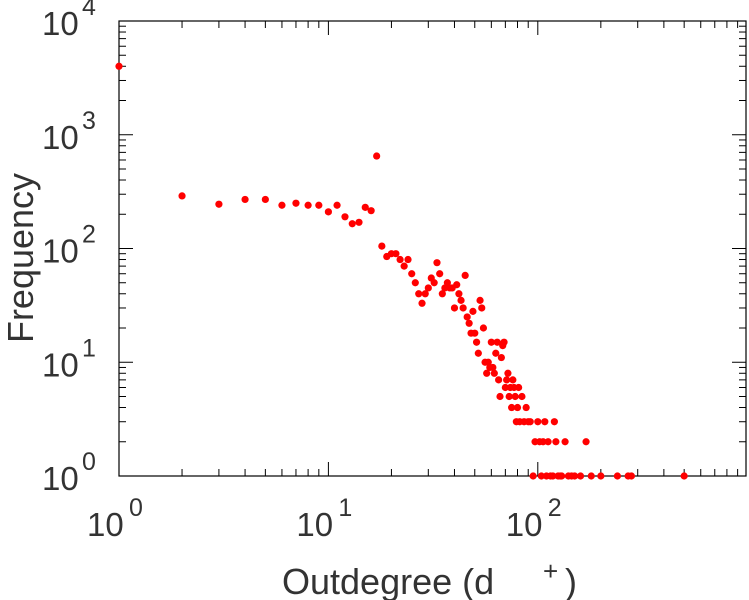 The width and height of the screenshot is (749, 600). I want to click on x-axis-title: Outdegree (d, so click(388, 580).